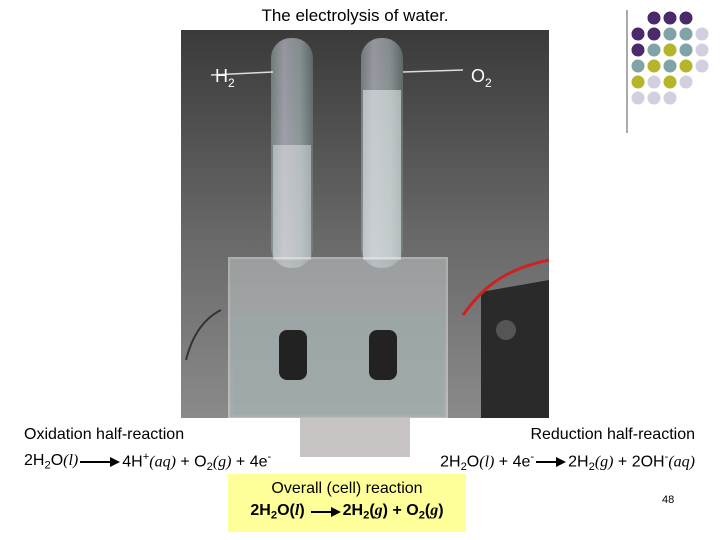 The width and height of the screenshot is (720, 540). What do you see at coordinates (104, 434) in the screenshot?
I see `oxidation-heading: Oxidation half-reaction` at bounding box center [104, 434].